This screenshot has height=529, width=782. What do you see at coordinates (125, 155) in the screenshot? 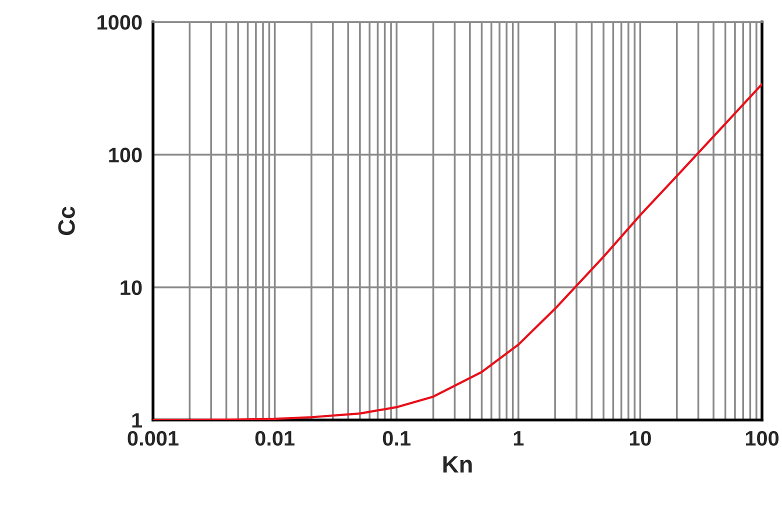
I see `y-tick-label: 100` at bounding box center [125, 155].